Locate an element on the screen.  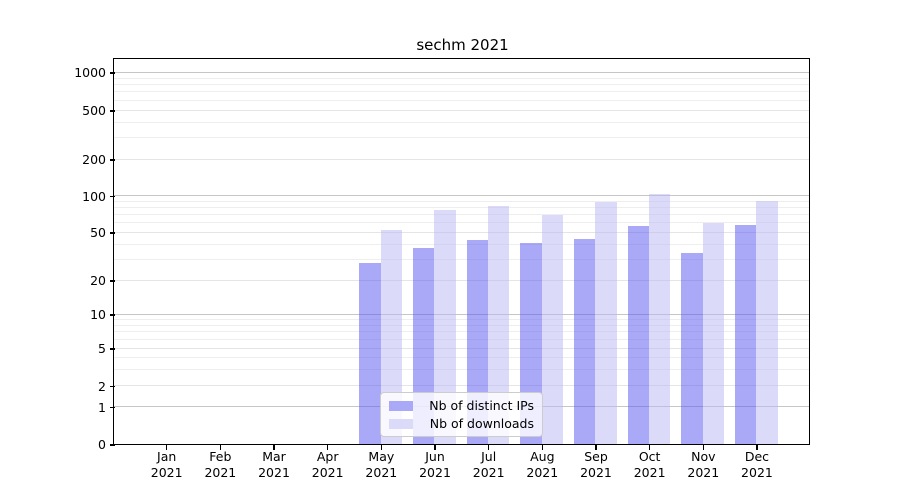
legend-label-distinct-ips: Nb of distinct IPs is located at coordinates (481, 405).